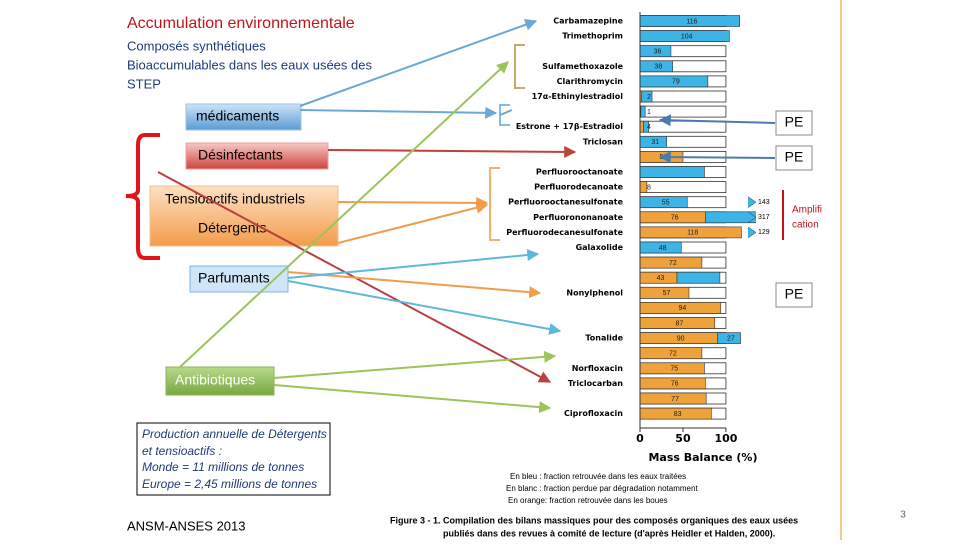  I want to click on slide-title: Accumulation environnementale, so click(241, 23).